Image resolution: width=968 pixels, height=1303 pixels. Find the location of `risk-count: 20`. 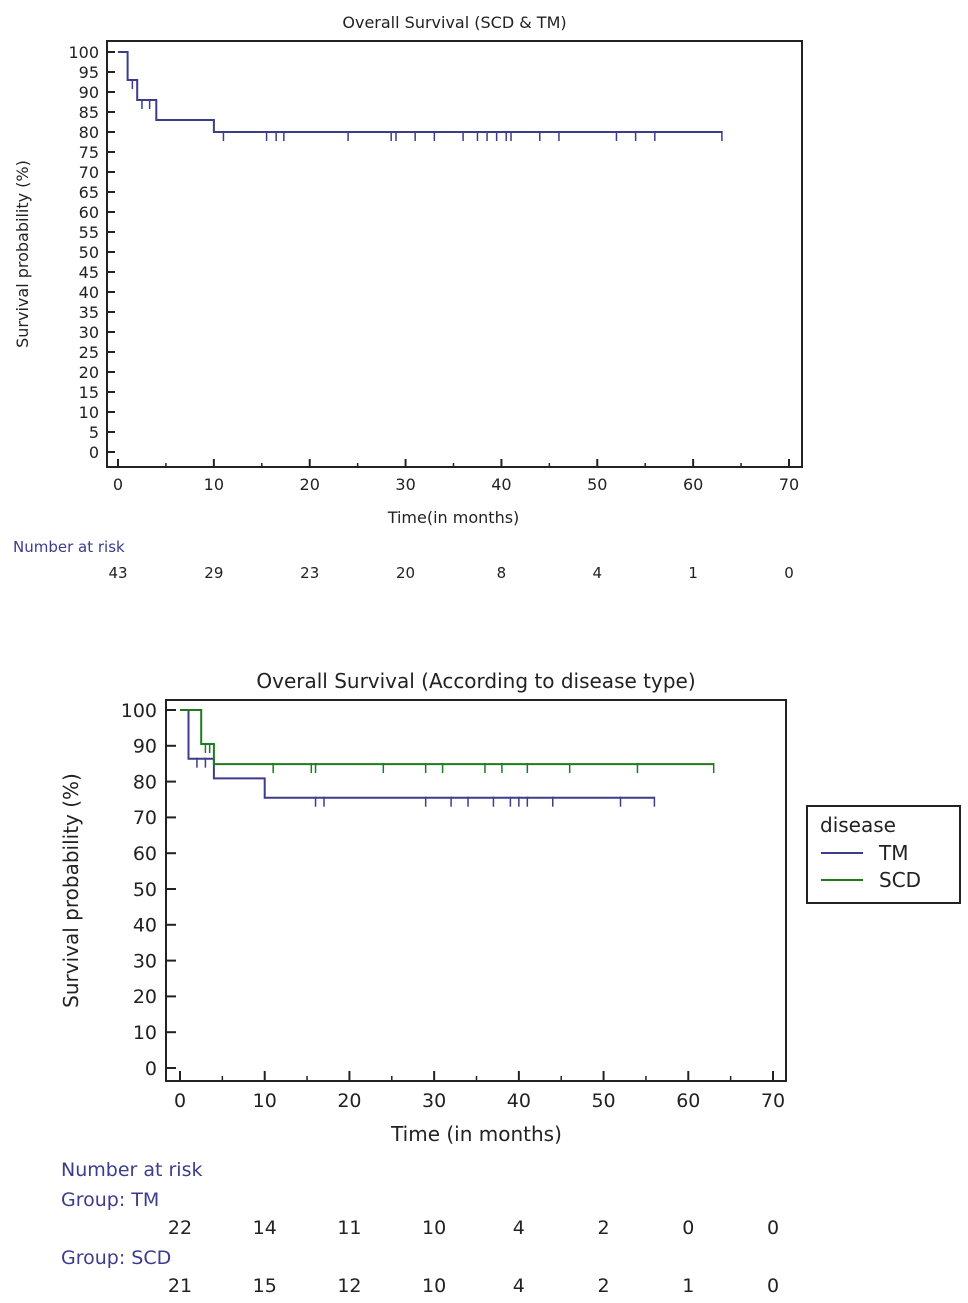

risk-count: 20 is located at coordinates (405, 573).